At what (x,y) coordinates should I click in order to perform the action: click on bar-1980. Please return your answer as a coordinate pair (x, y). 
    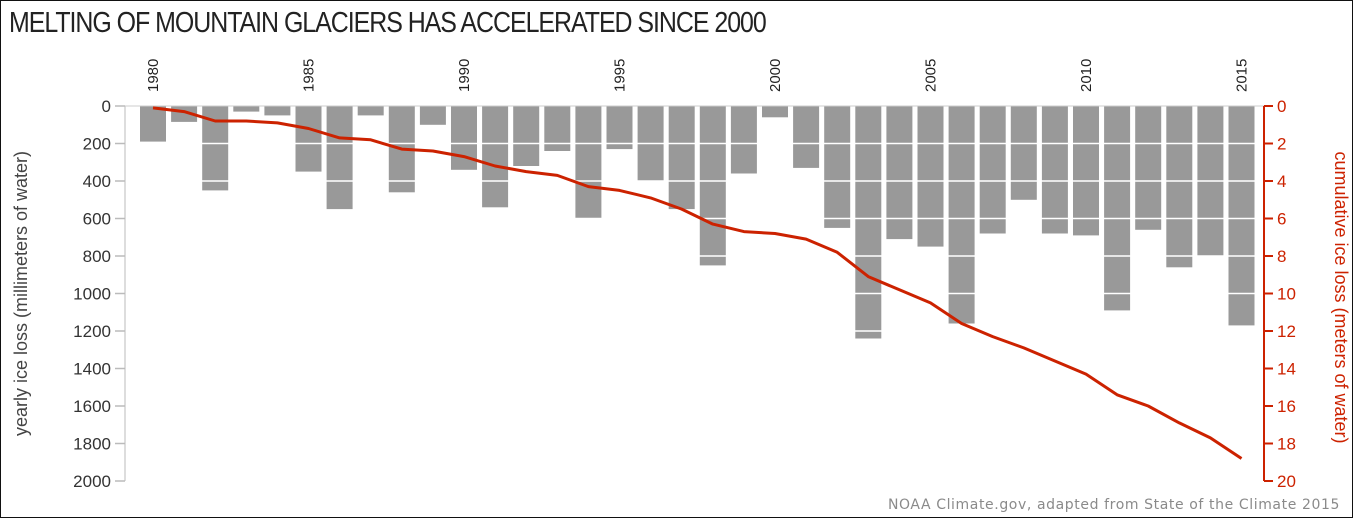
    Looking at the image, I should click on (153, 124).